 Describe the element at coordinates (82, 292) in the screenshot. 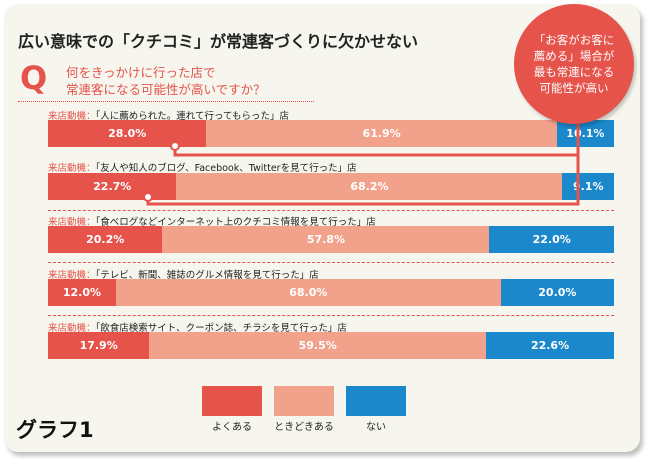

I see `bar-segment-yoku: 12.0%` at that location.